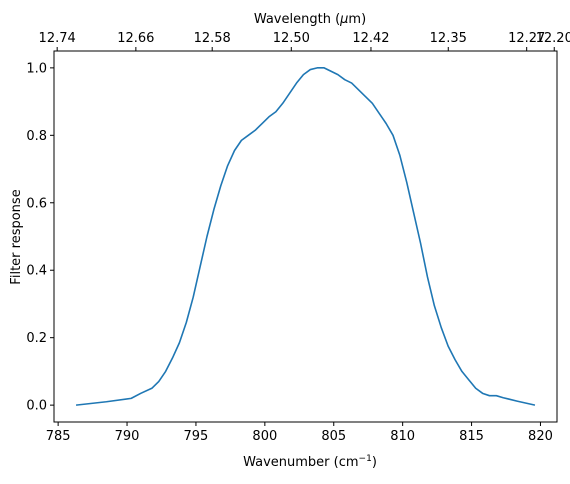 This screenshot has height=484, width=570. I want to click on x-tick-label: 800, so click(264, 436).